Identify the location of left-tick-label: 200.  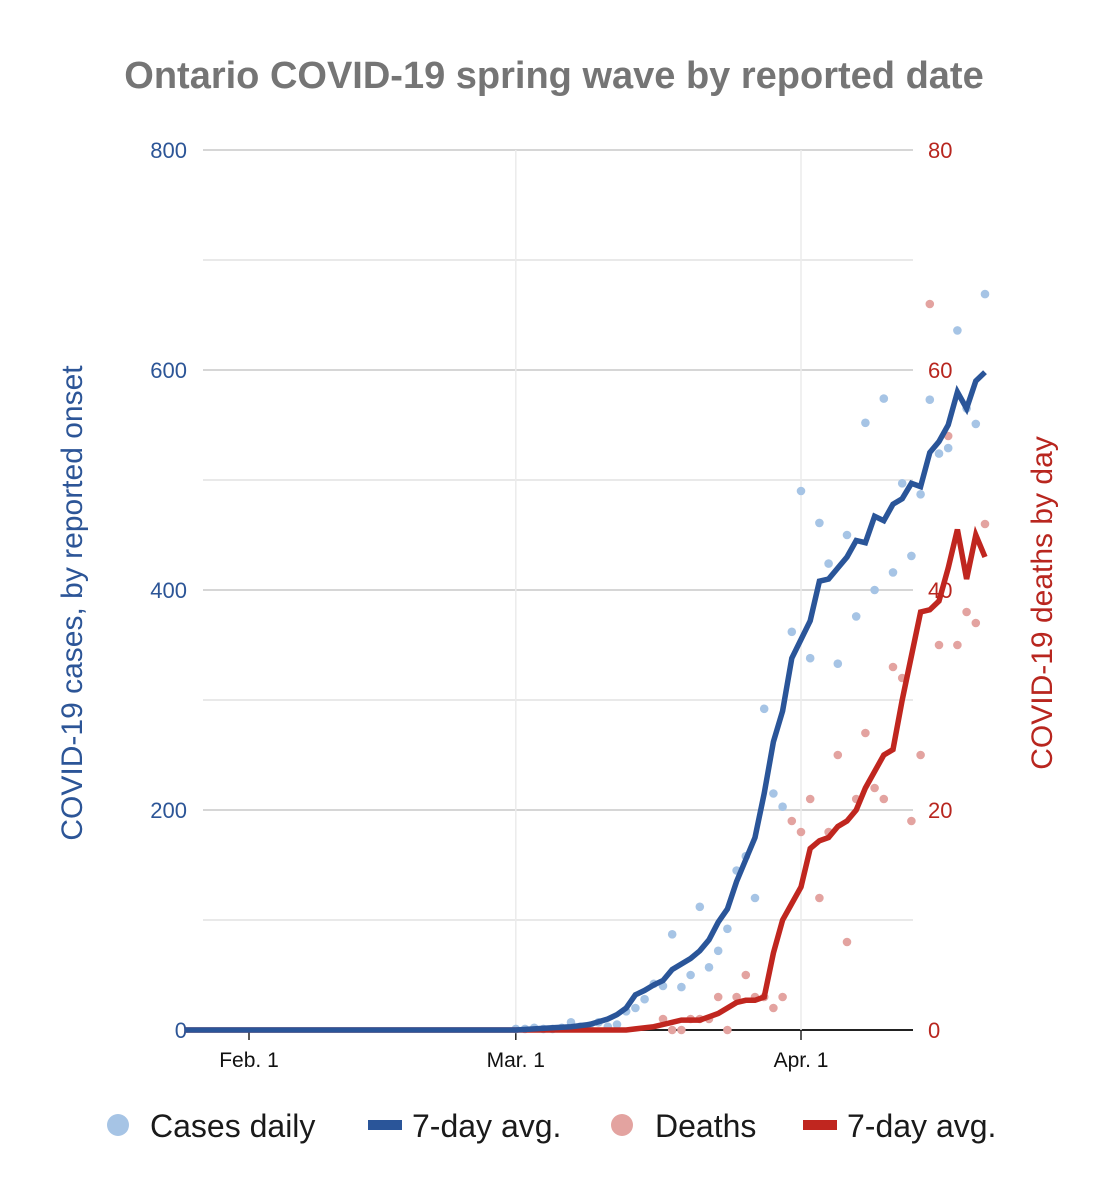
(168, 810).